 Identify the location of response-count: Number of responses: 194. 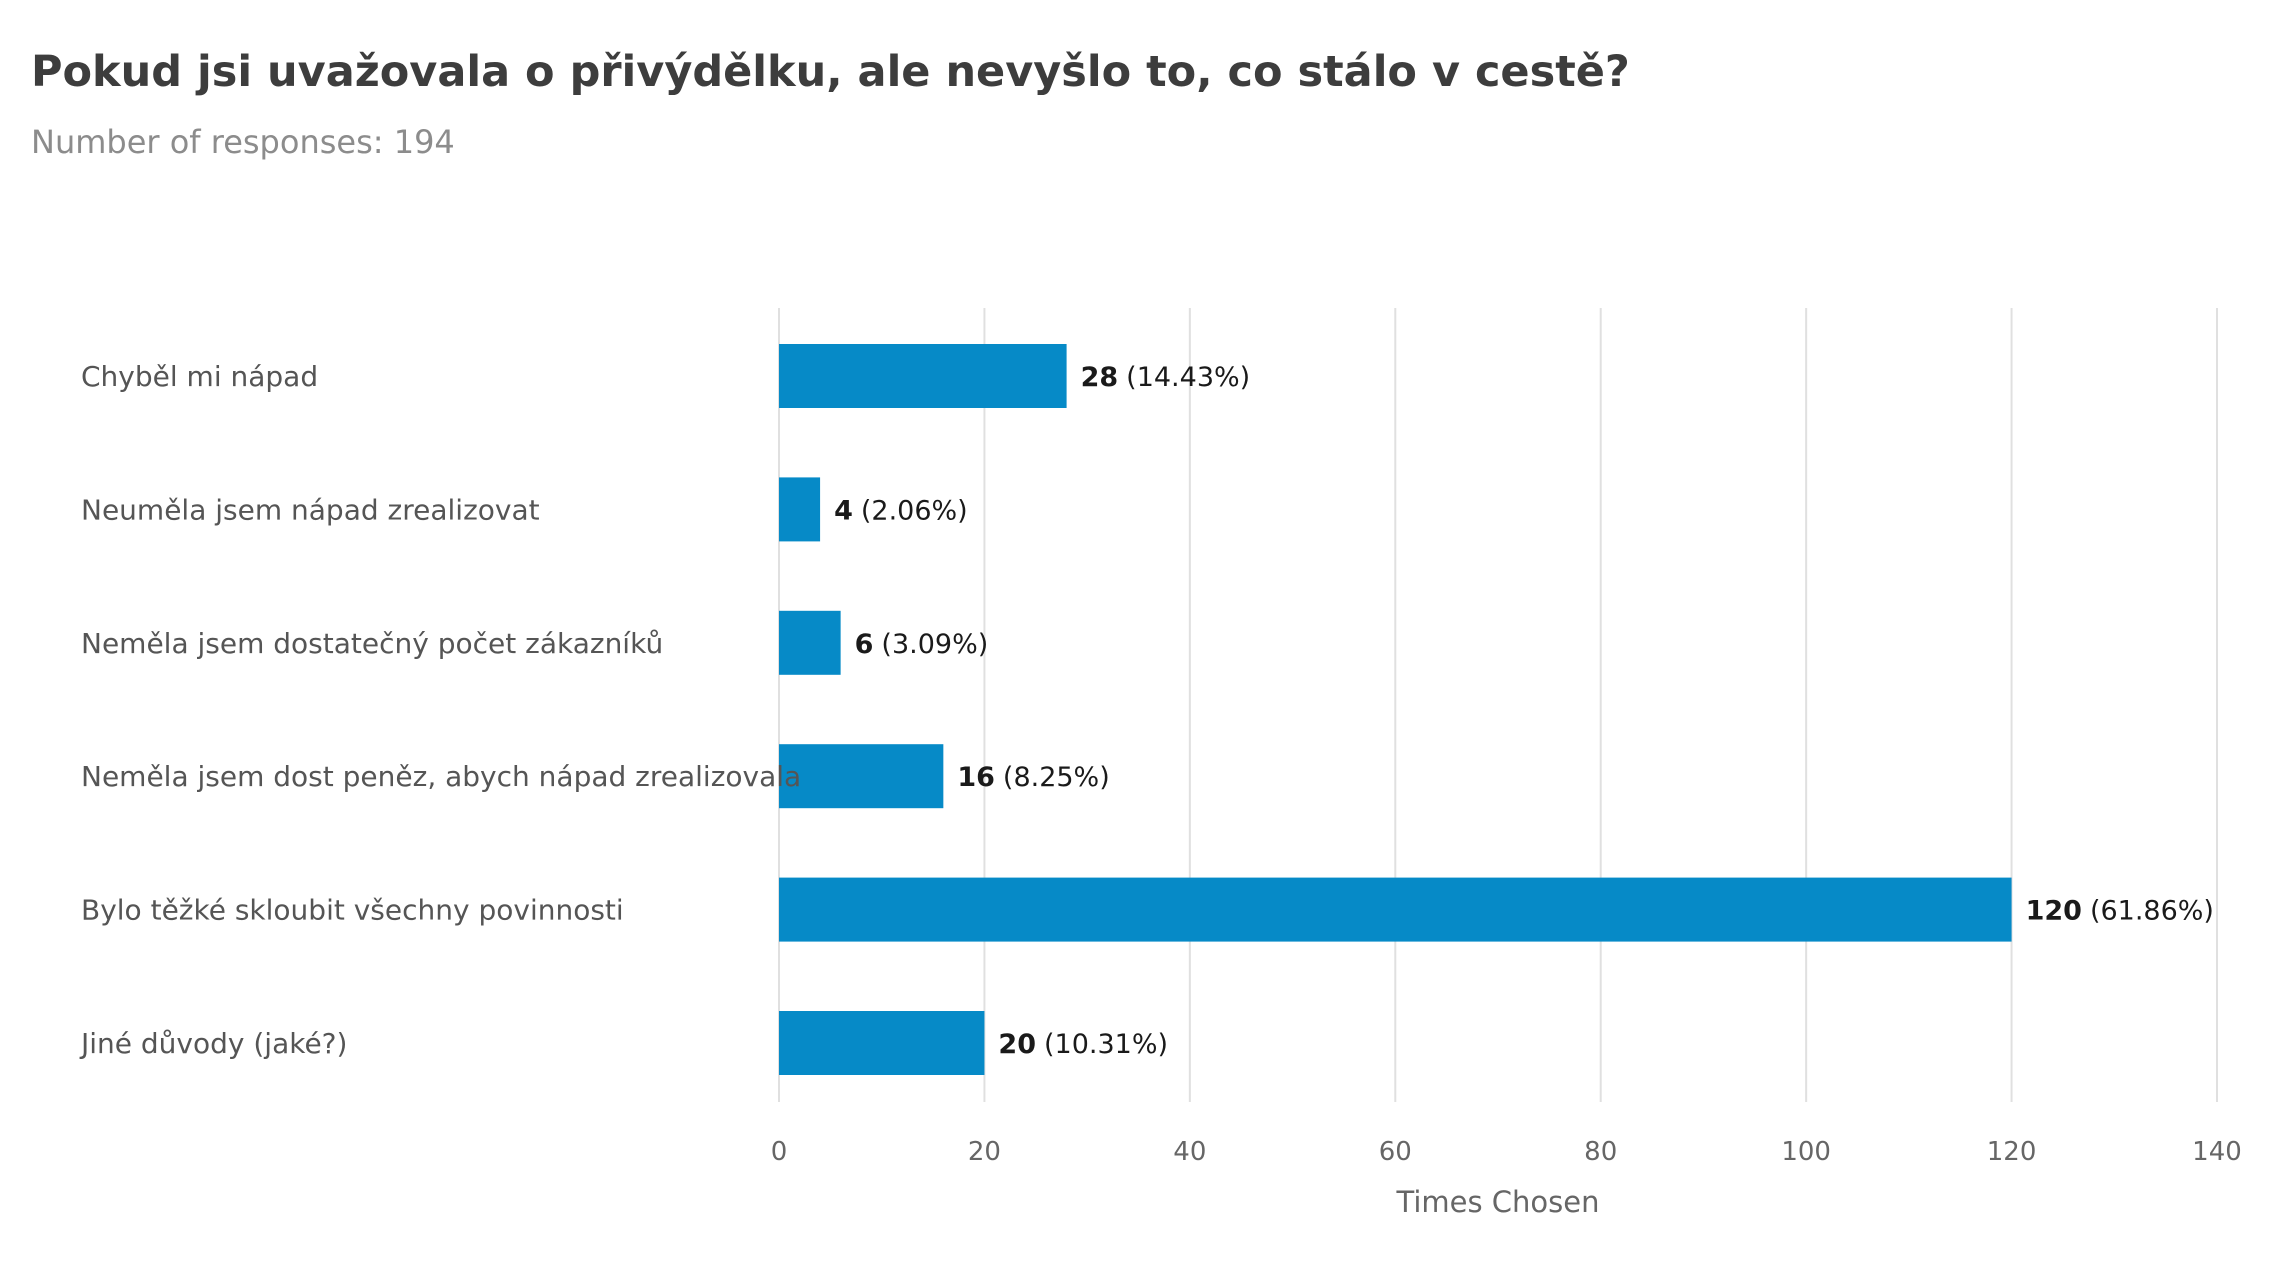
(243, 142).